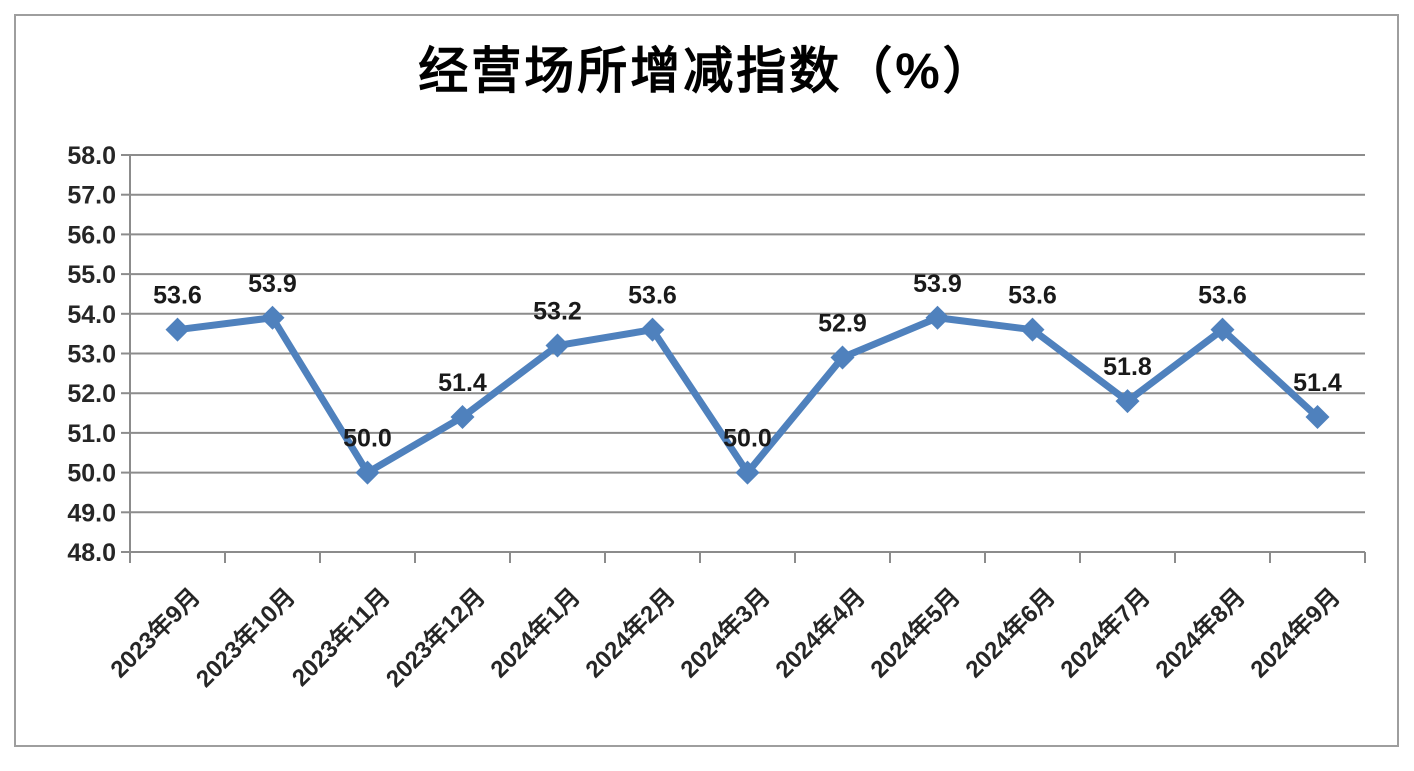 Image resolution: width=1414 pixels, height=771 pixels. Describe the element at coordinates (155, 632) in the screenshot. I see `x-axis-label: 2023年9月` at that location.